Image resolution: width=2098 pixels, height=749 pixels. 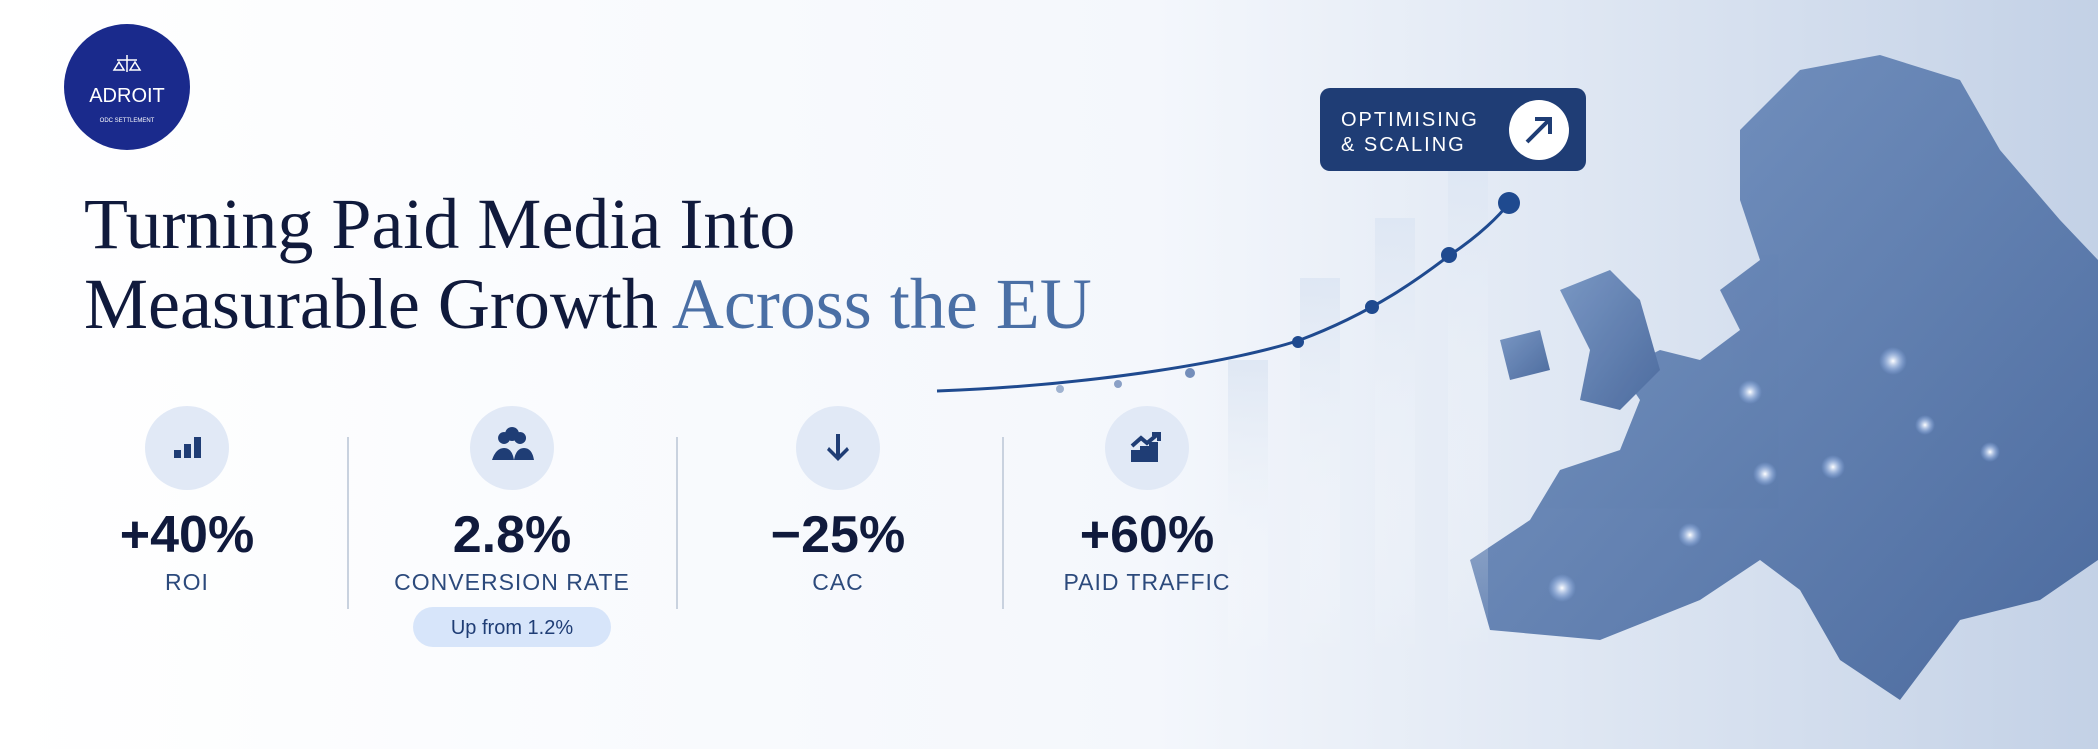 I want to click on headline-accent: Across the EU, so click(x=882, y=304).